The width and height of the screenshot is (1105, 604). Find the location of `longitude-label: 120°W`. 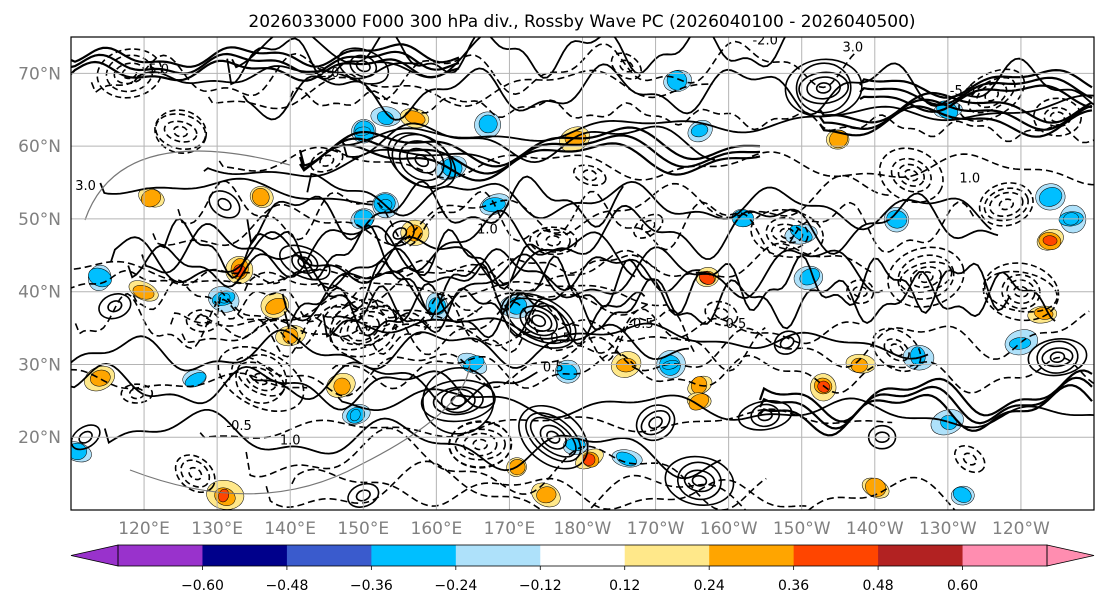

longitude-label: 120°W is located at coordinates (1021, 529).